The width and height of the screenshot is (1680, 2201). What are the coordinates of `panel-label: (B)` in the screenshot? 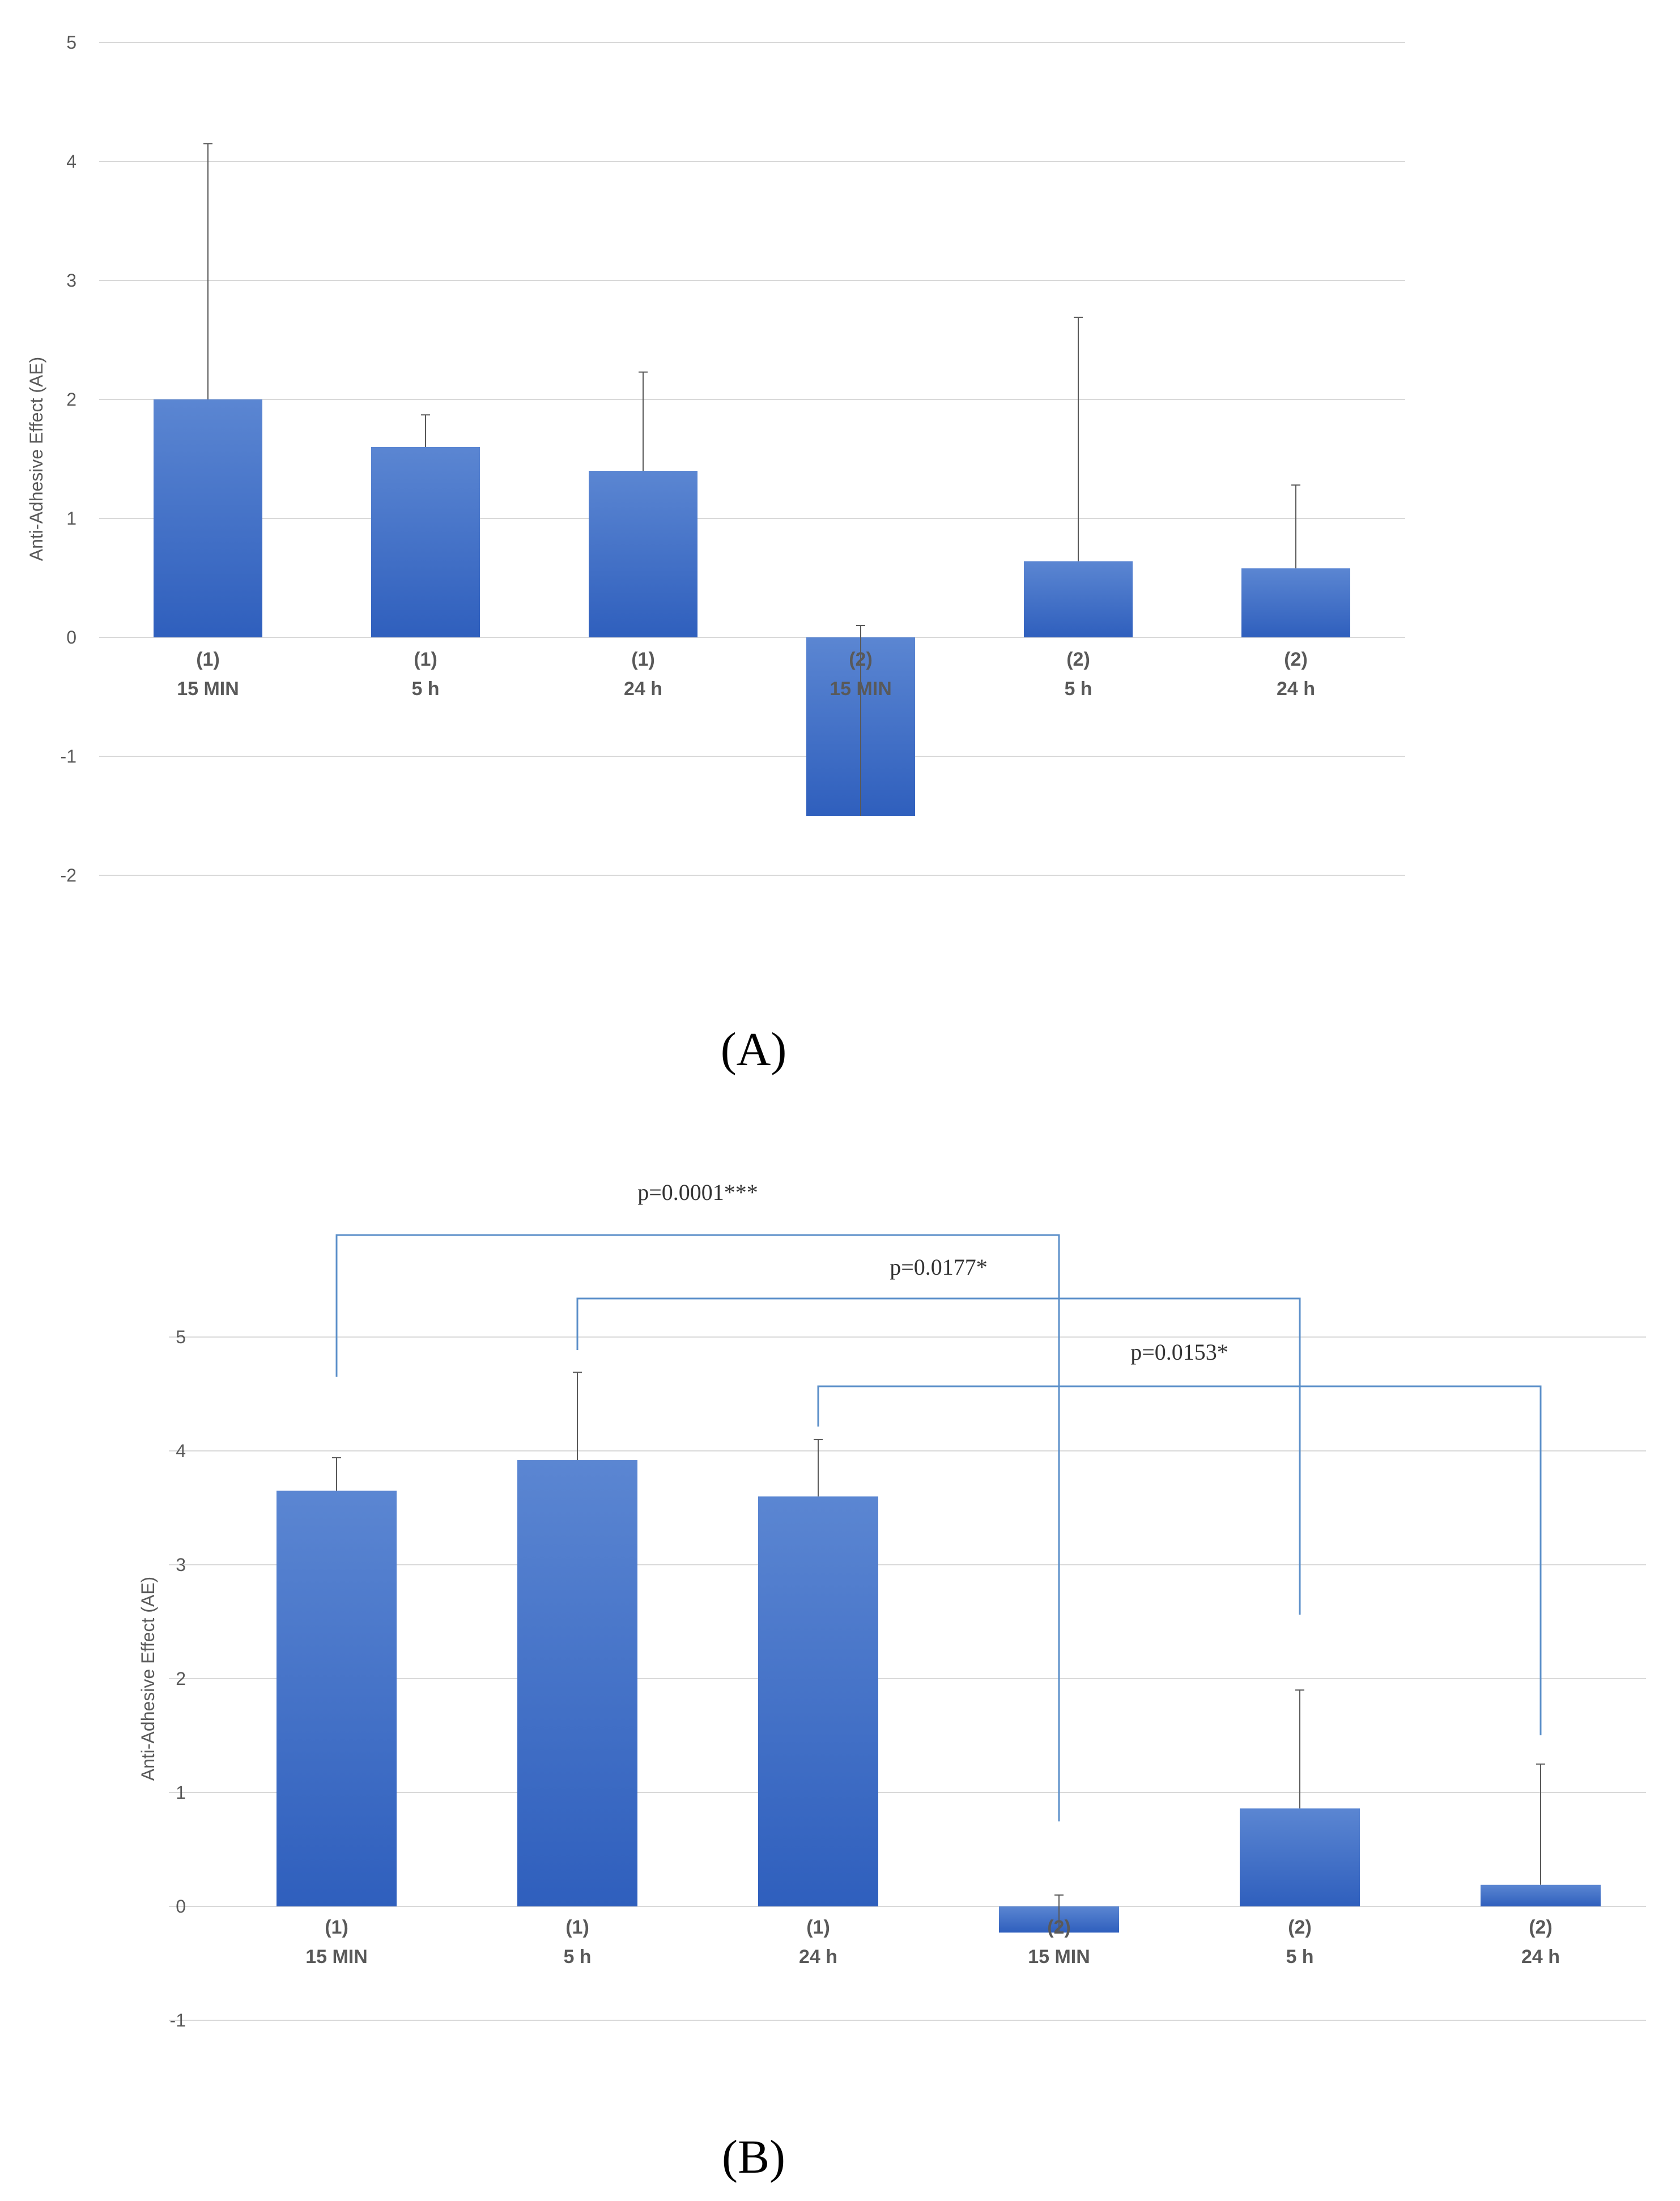 It's located at (753, 2157).